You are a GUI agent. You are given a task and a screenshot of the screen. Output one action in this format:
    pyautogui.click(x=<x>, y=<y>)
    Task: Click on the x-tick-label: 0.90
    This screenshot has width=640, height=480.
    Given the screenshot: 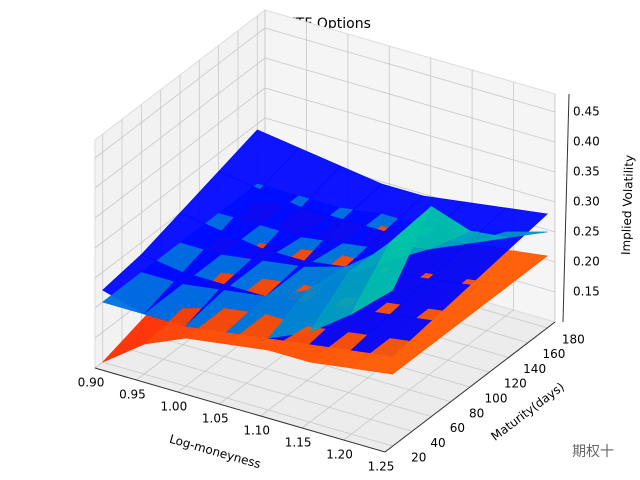 What is the action you would take?
    pyautogui.click(x=91, y=383)
    